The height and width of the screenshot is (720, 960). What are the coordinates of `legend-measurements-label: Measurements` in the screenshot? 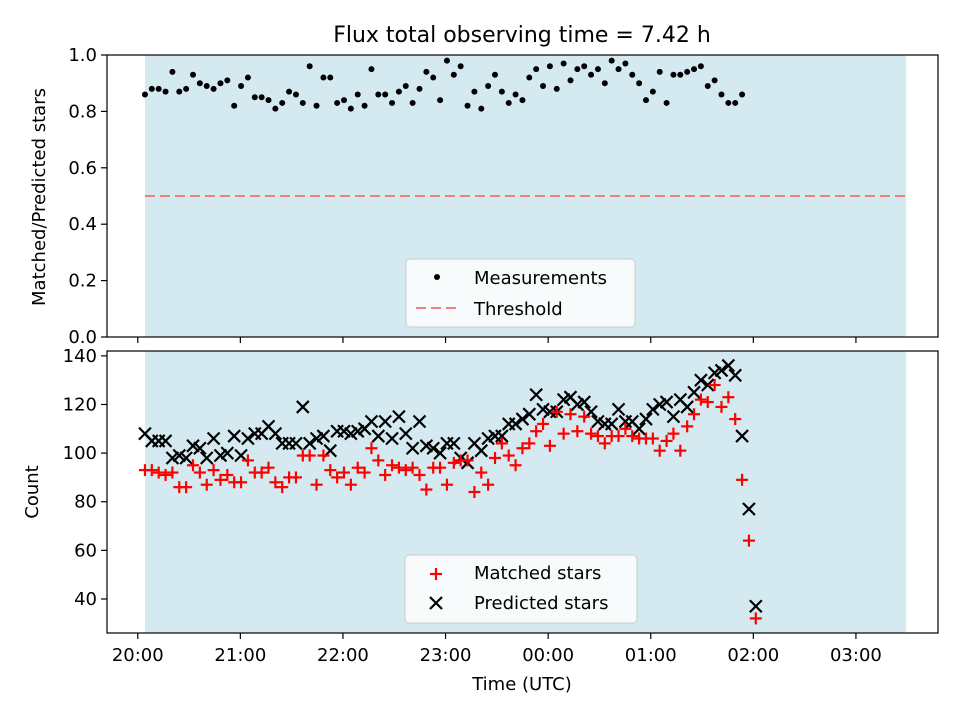 It's located at (540, 278).